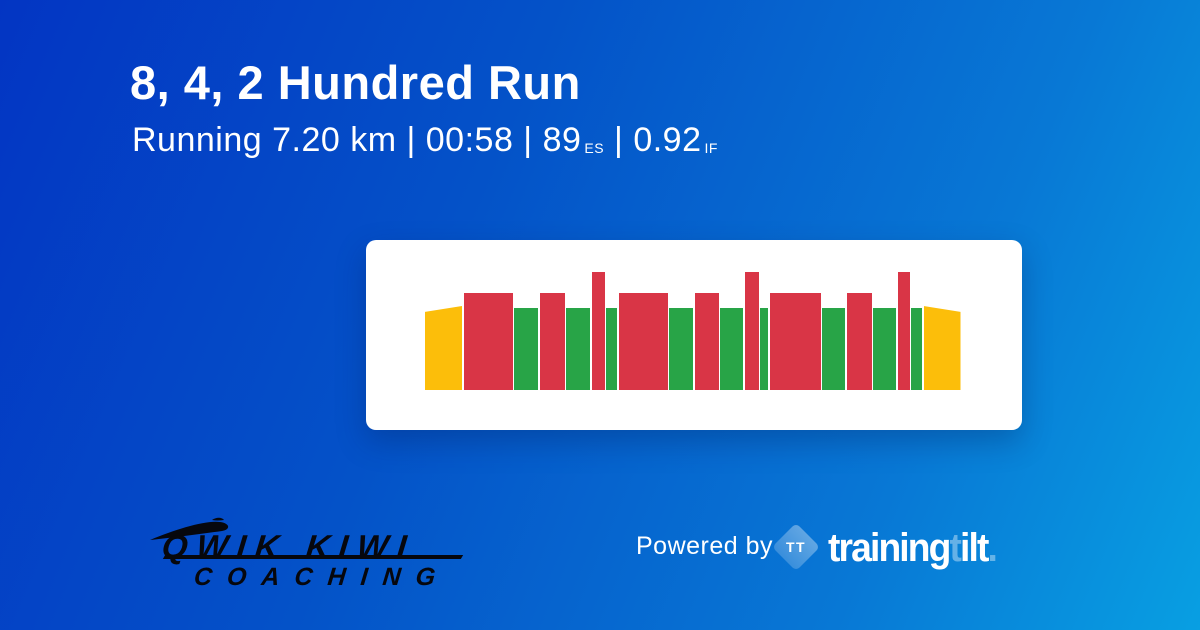  What do you see at coordinates (189, 528) in the screenshot?
I see `kiwi-swoosh-icon` at bounding box center [189, 528].